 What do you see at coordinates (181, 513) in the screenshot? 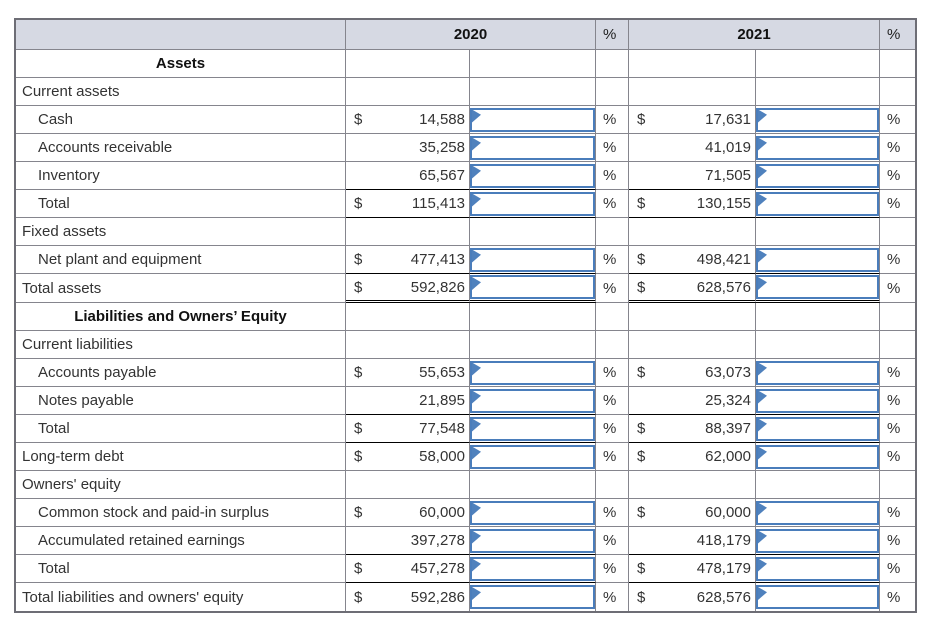
I see `row-label: Common stock and paid-in surplus` at bounding box center [181, 513].